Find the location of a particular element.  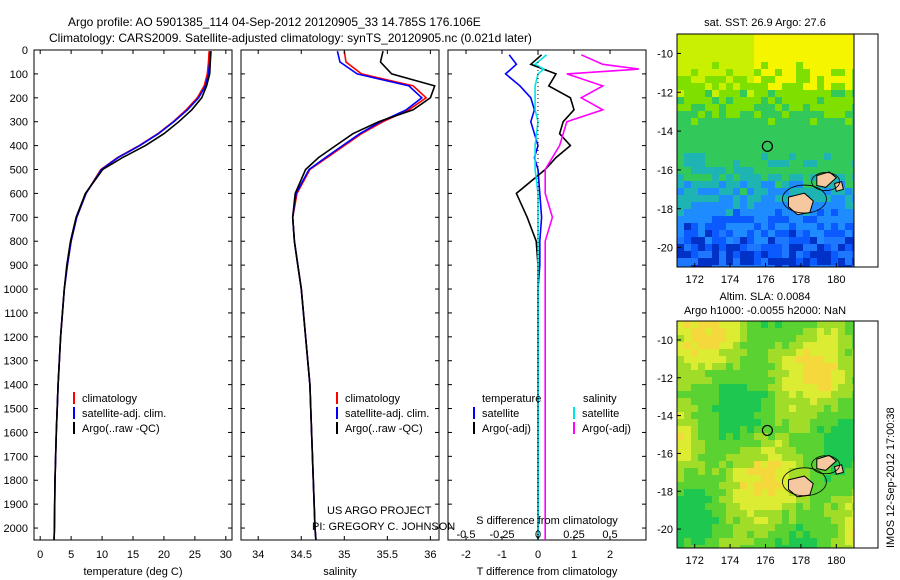

salinity-x-label: salinity is located at coordinates (340, 572).